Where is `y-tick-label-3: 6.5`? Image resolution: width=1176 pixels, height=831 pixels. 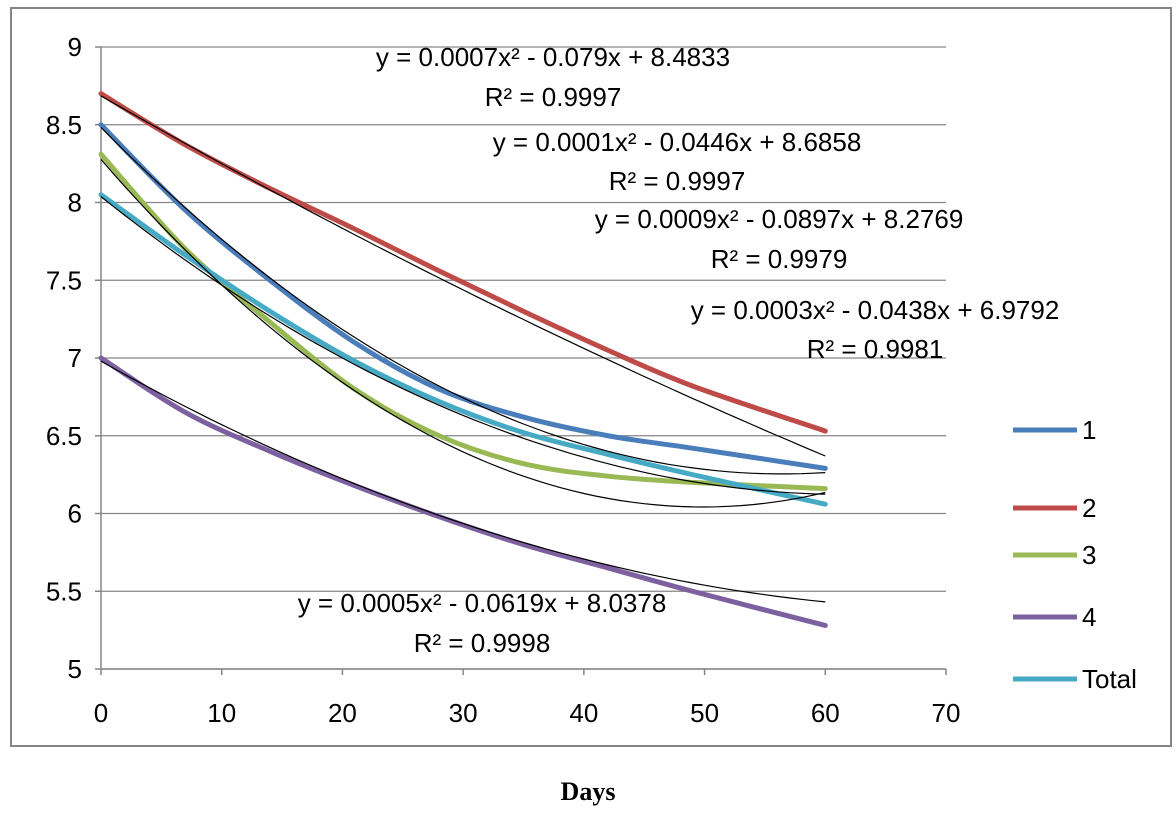
y-tick-label-3: 6.5 is located at coordinates (64, 436).